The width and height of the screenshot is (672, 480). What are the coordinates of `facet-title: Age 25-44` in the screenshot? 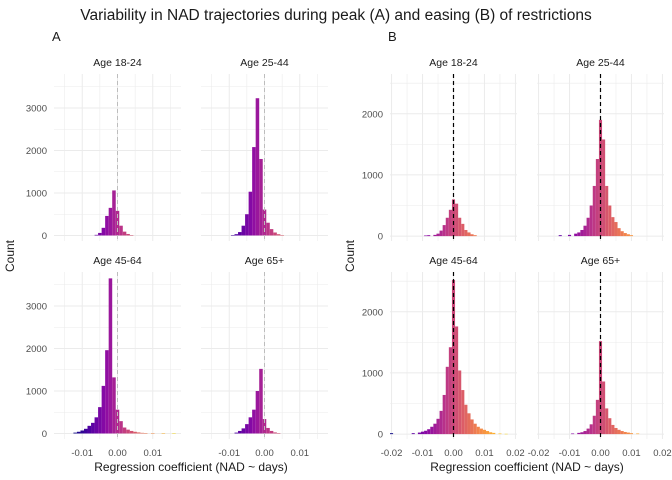 It's located at (264, 63).